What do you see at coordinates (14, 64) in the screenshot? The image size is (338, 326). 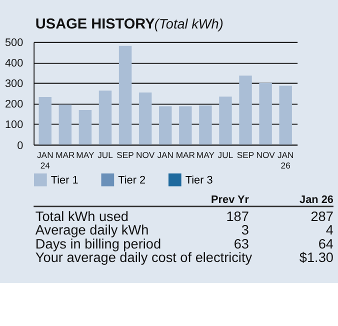 I see `y-tick-label: 400` at bounding box center [14, 64].